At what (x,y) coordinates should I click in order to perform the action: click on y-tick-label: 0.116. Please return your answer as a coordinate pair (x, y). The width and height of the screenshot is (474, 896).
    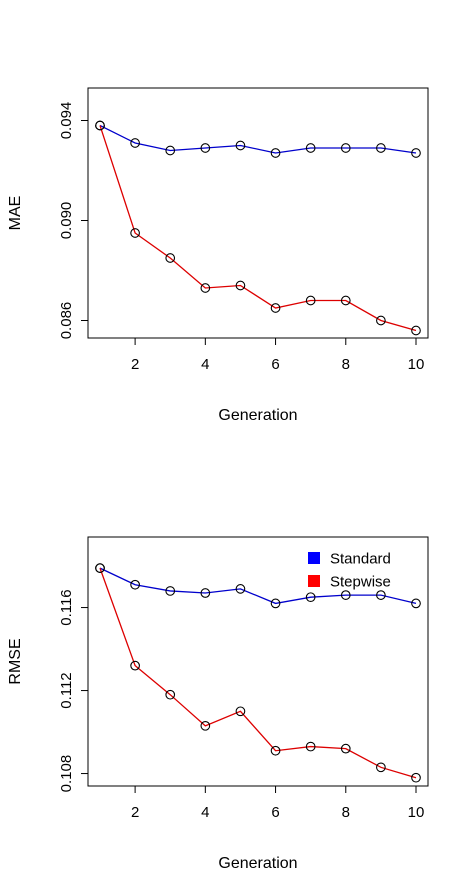
    Looking at the image, I should click on (66, 607).